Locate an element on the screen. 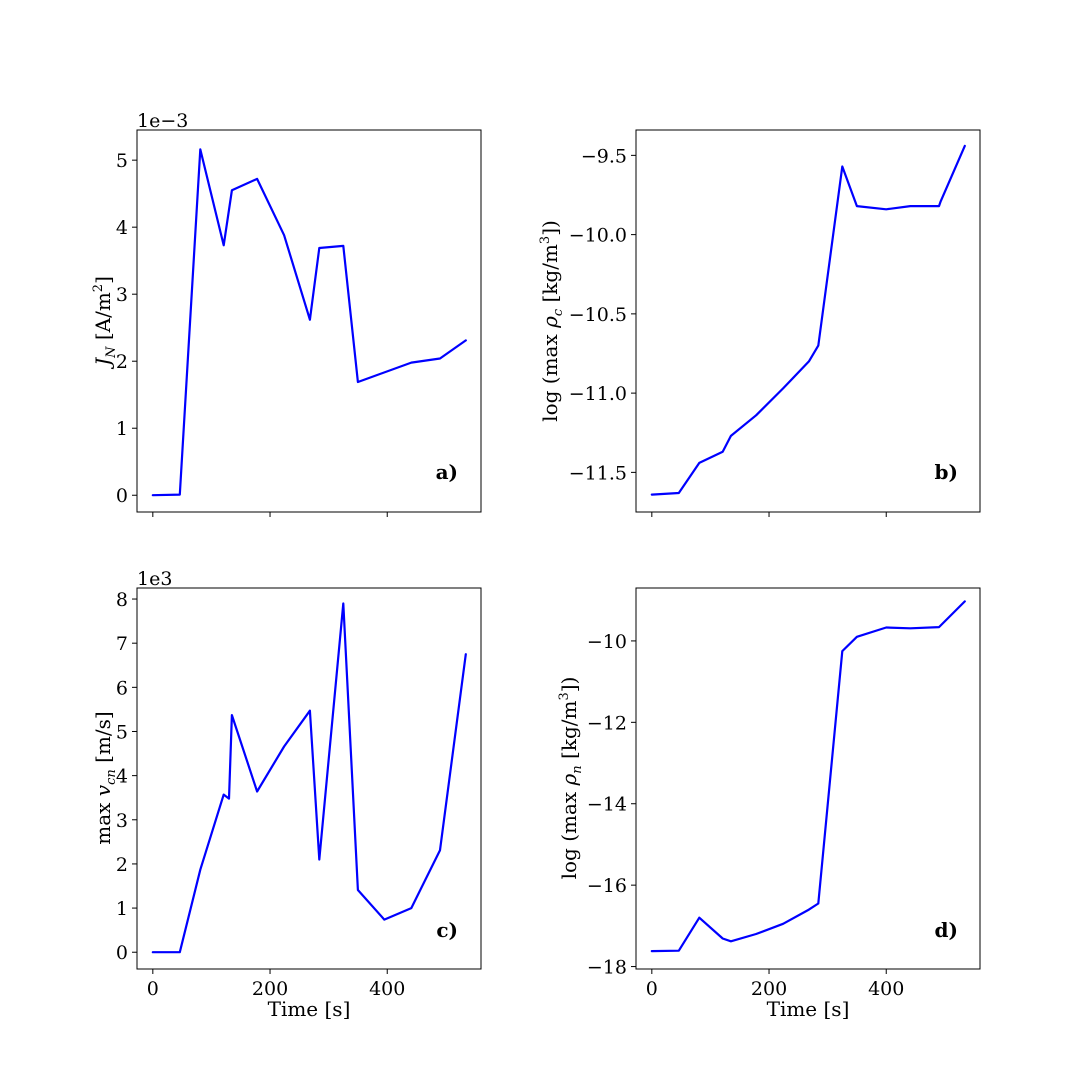  panel-b-series-line is located at coordinates (808, 320).